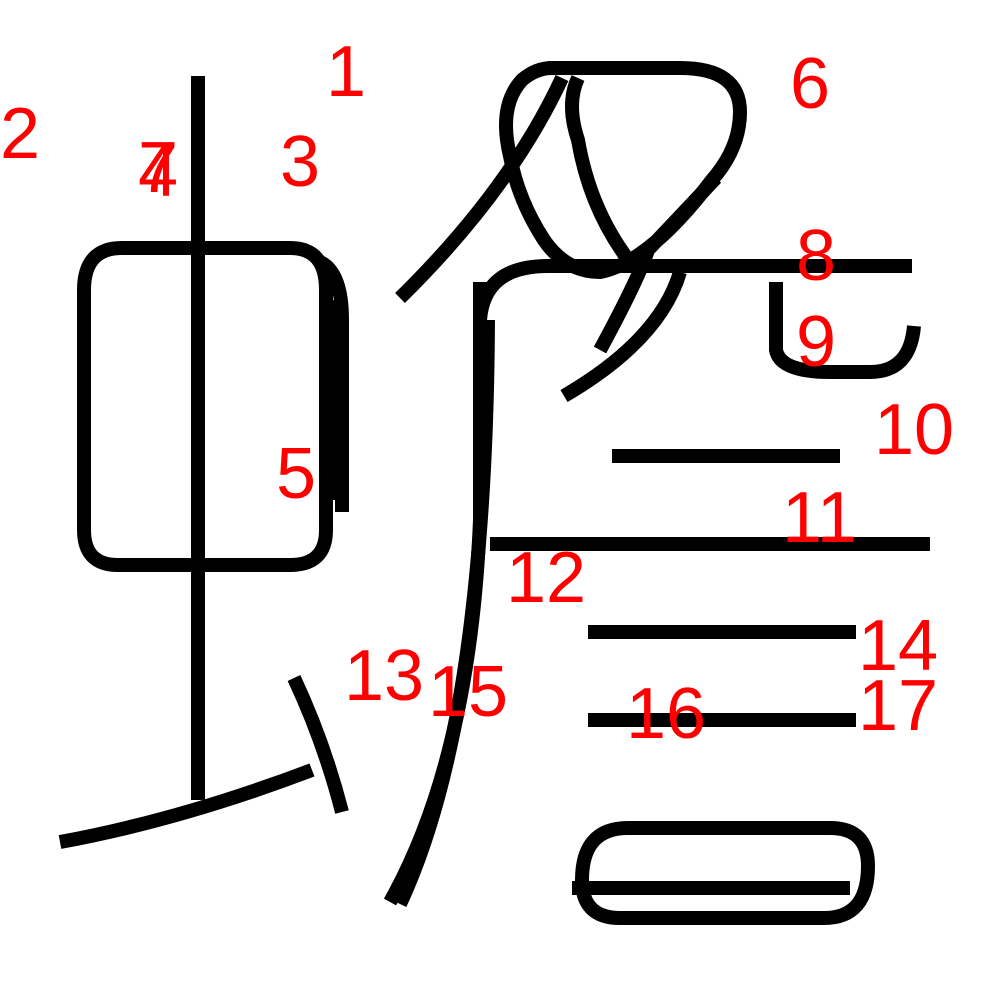 The height and width of the screenshot is (1000, 1000). What do you see at coordinates (898, 646) in the screenshot?
I see `stroke-number-14: 14` at bounding box center [898, 646].